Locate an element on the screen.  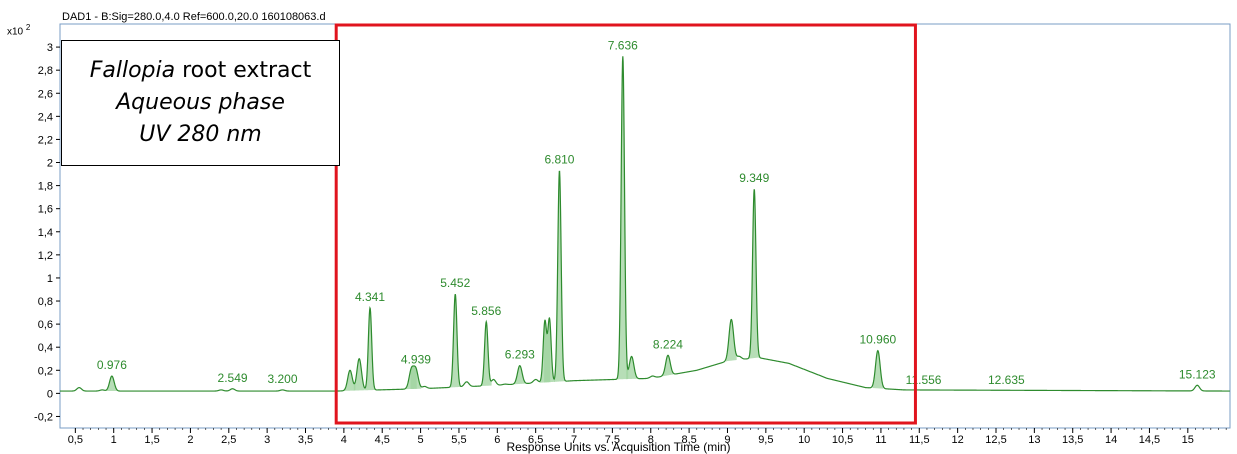
peak-label: 11.556 is located at coordinates (924, 380).